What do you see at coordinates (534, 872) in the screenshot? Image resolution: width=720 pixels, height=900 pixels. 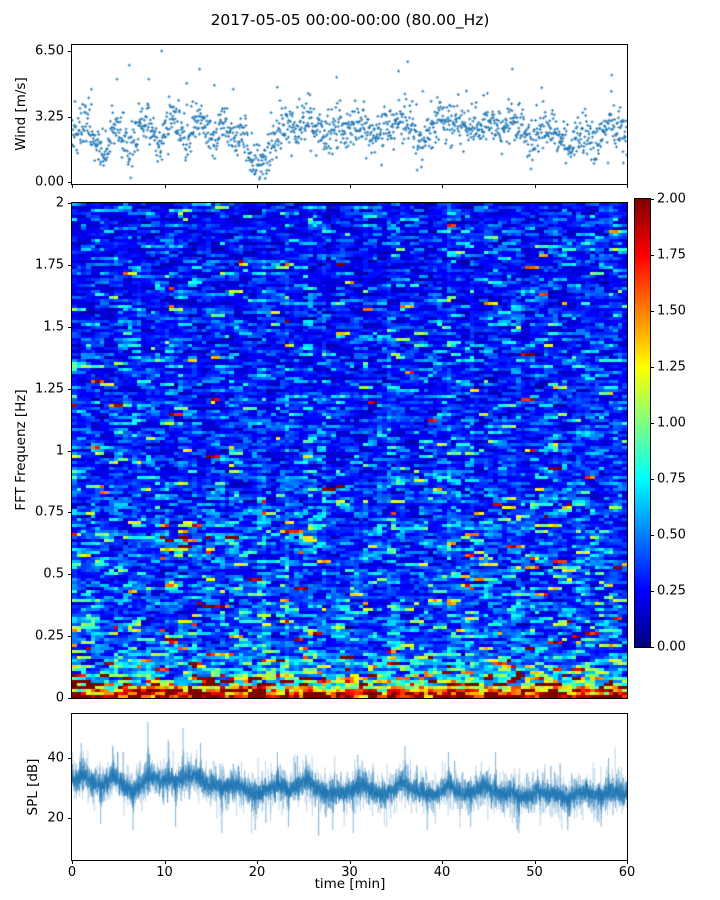 I see `spl-xtick-label: 50` at bounding box center [534, 872].